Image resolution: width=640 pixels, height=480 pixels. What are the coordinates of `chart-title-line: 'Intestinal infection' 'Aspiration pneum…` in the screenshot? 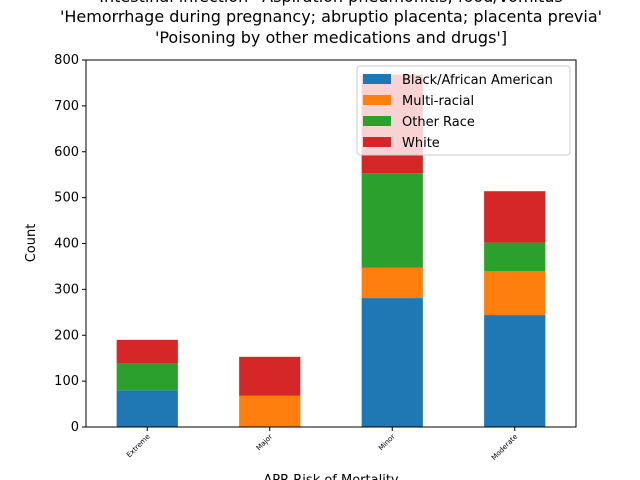 It's located at (331, 3).